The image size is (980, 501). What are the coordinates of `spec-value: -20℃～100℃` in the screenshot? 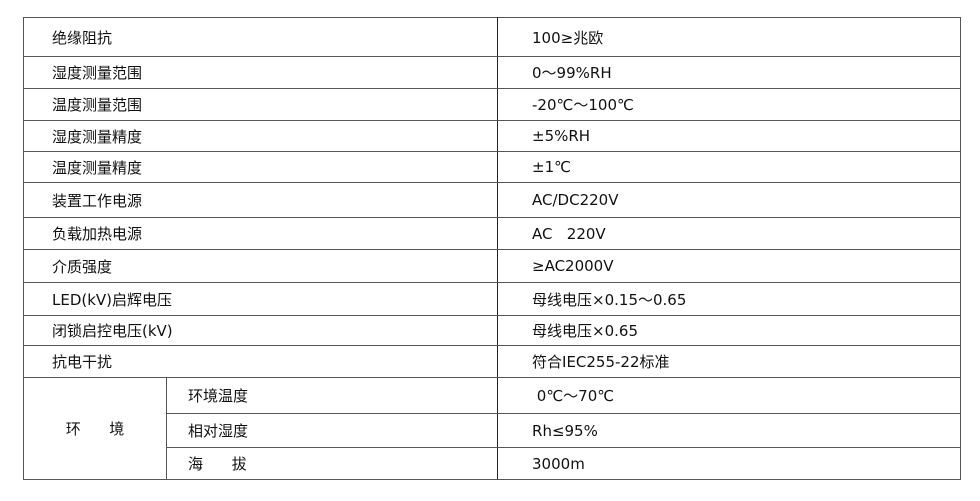 It's located at (729, 104).